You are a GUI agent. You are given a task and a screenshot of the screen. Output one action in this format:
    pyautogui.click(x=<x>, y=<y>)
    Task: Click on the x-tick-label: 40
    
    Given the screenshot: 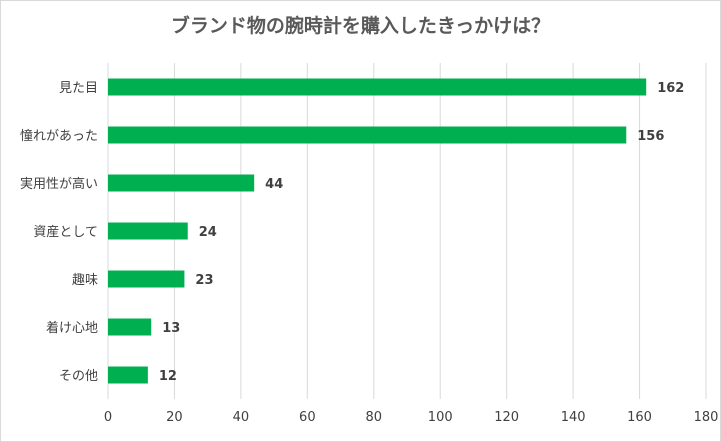 What is the action you would take?
    pyautogui.click(x=241, y=417)
    